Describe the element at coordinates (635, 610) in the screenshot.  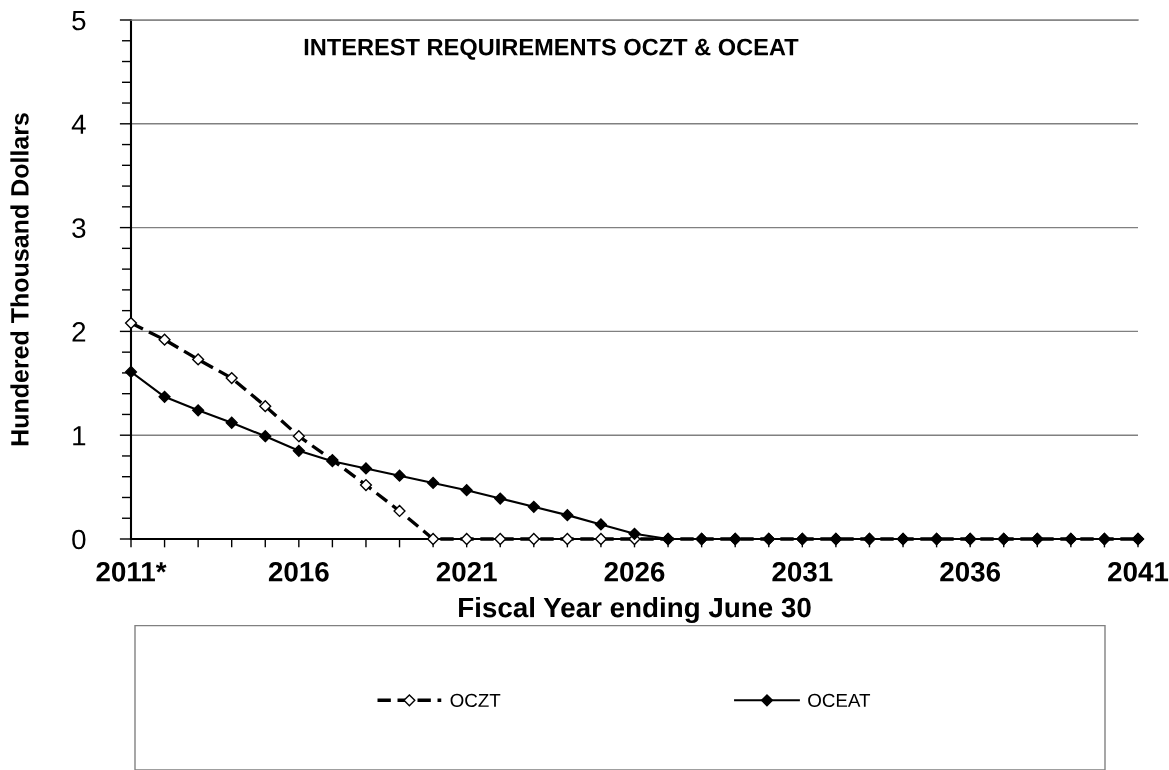
I see `x-axis-title: Fiscal Year ending June 30` at that location.